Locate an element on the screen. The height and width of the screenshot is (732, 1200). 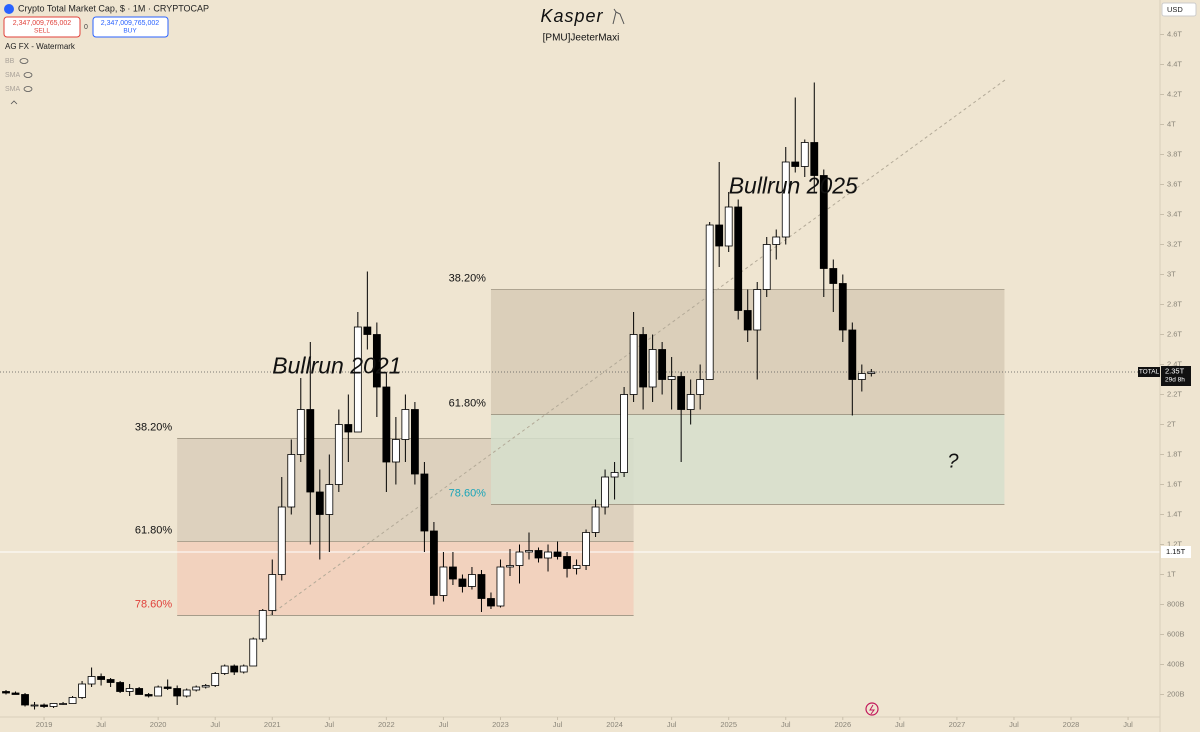
annotation: Bullrun 2025 is located at coordinates (793, 186).